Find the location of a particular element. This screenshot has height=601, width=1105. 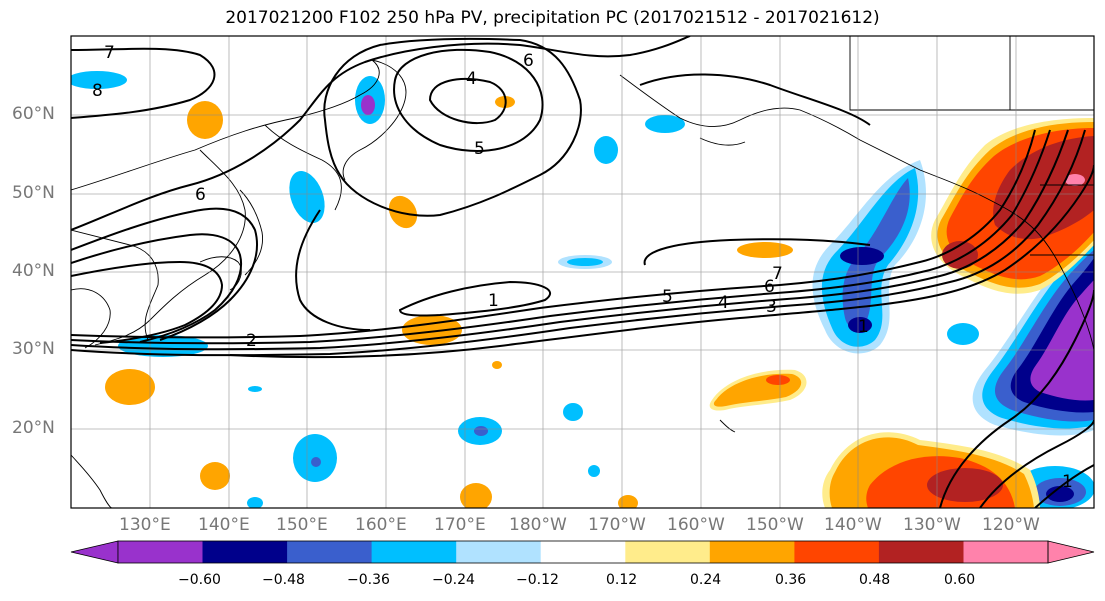

lon-label: 170°W is located at coordinates (617, 525).